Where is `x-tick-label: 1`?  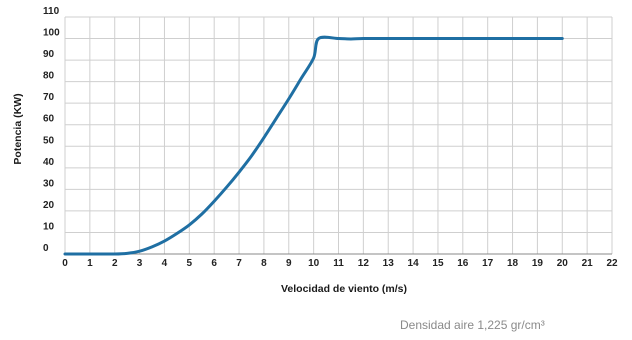
x-tick-label: 1 is located at coordinates (90, 263).